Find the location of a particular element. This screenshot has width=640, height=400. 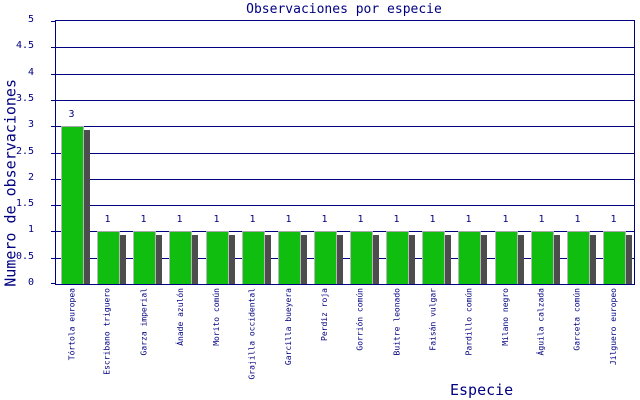

category-label: Garceta común is located at coordinates (577, 319).